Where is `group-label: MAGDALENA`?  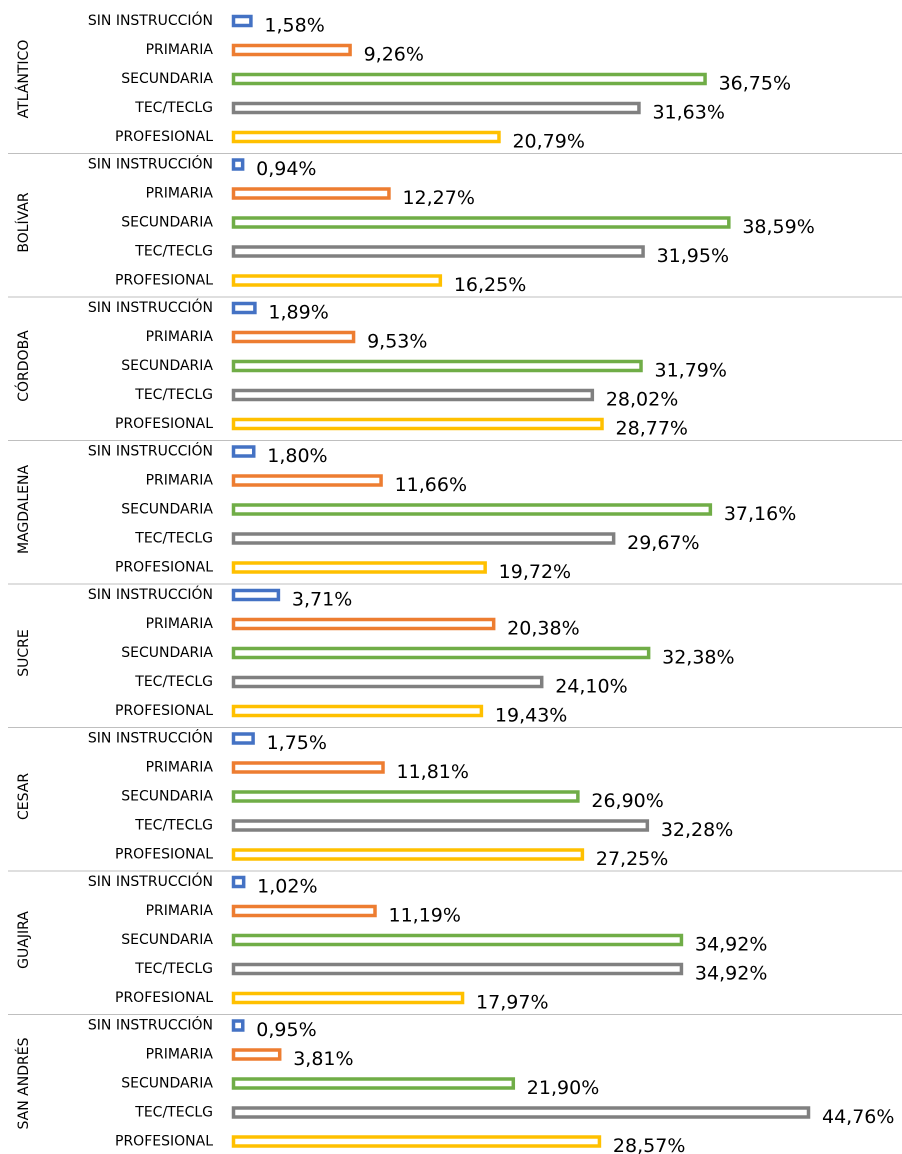 group-label: MAGDALENA is located at coordinates (24, 509).